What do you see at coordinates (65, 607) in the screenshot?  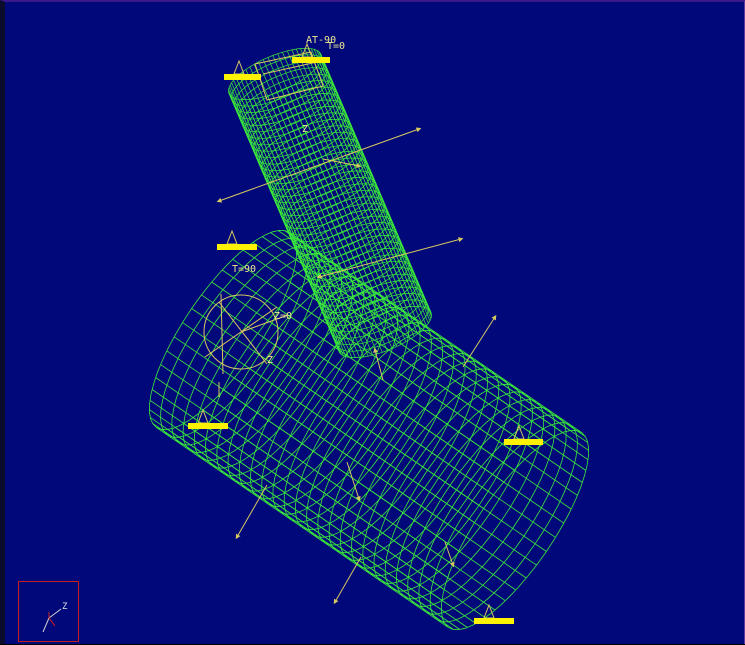 I see `triad-z-label: Z` at bounding box center [65, 607].